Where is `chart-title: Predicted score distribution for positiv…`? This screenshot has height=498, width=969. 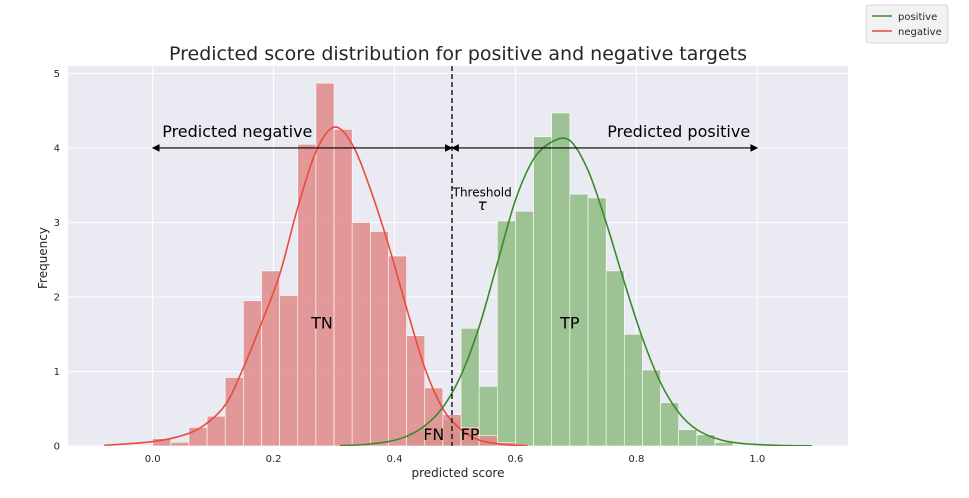
chart-title: Predicted score distribution for positiv… is located at coordinates (458, 54).